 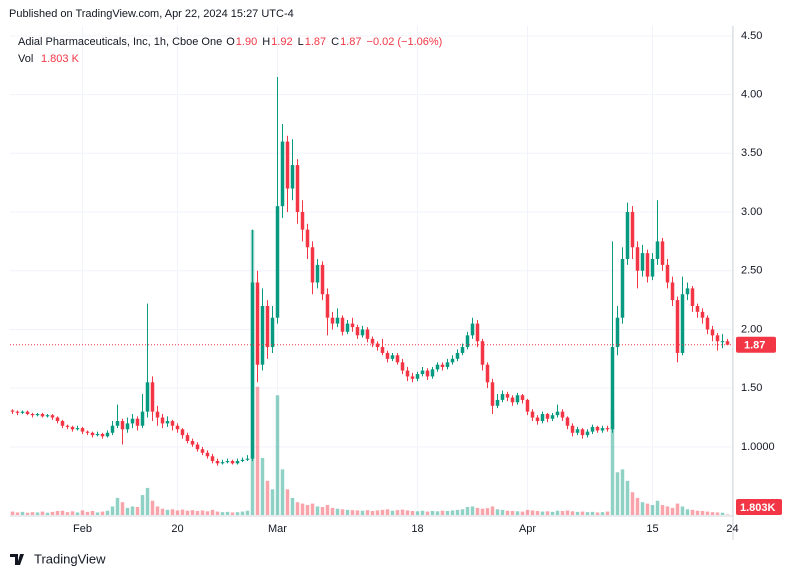 What do you see at coordinates (25, 59) in the screenshot?
I see `volume-header-label: Vol` at bounding box center [25, 59].